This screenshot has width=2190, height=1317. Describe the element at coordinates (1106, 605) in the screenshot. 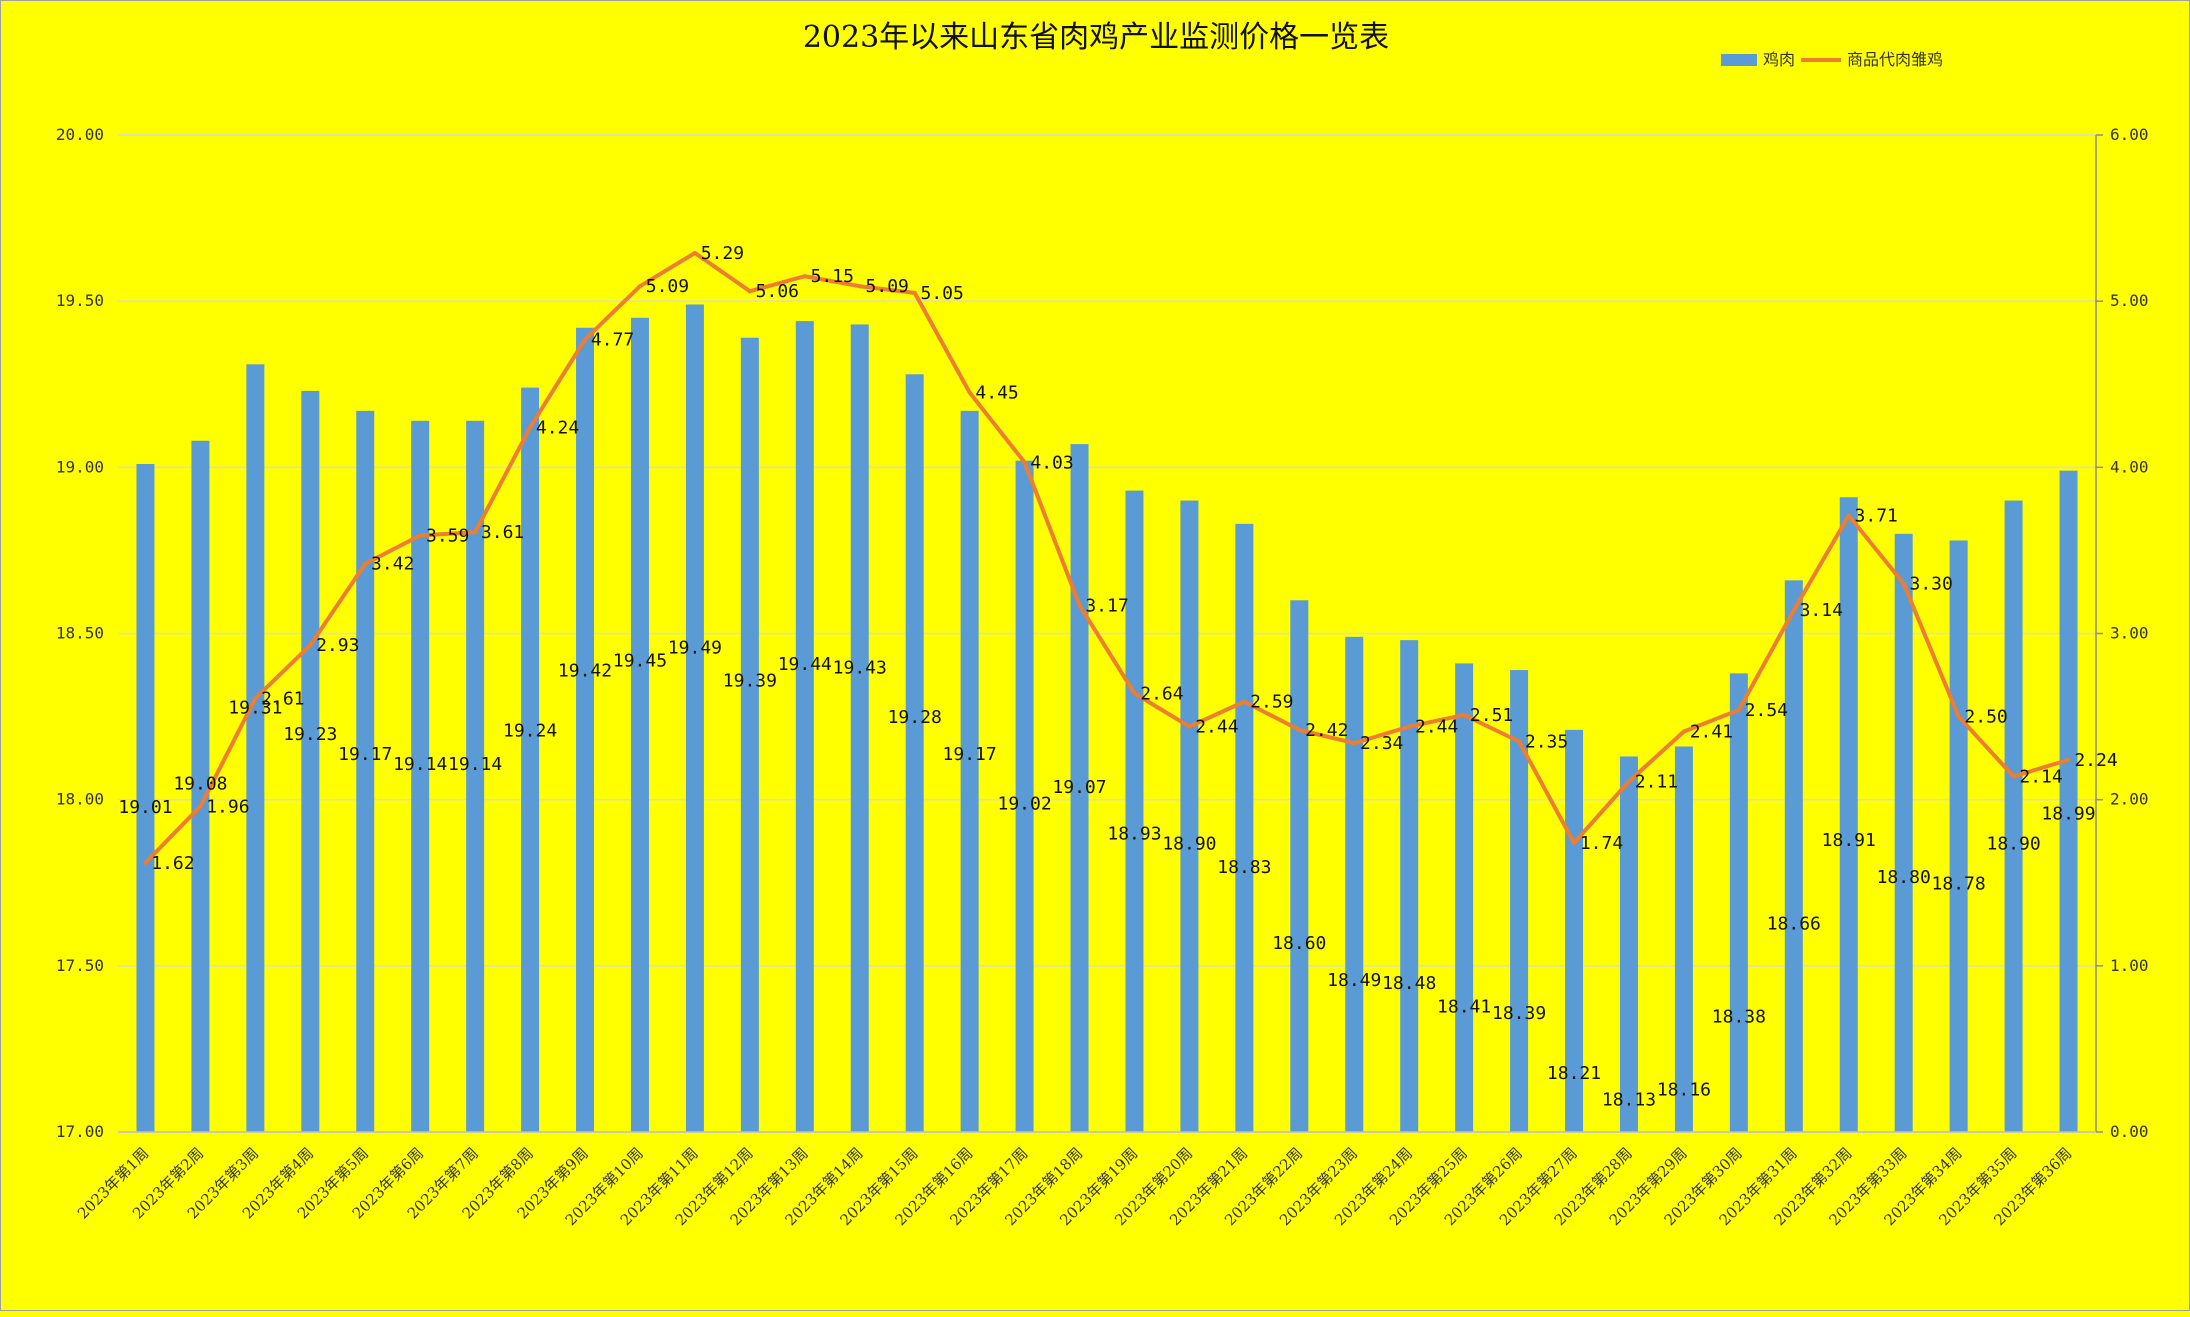

I see `line-value-label: 3.17` at that location.